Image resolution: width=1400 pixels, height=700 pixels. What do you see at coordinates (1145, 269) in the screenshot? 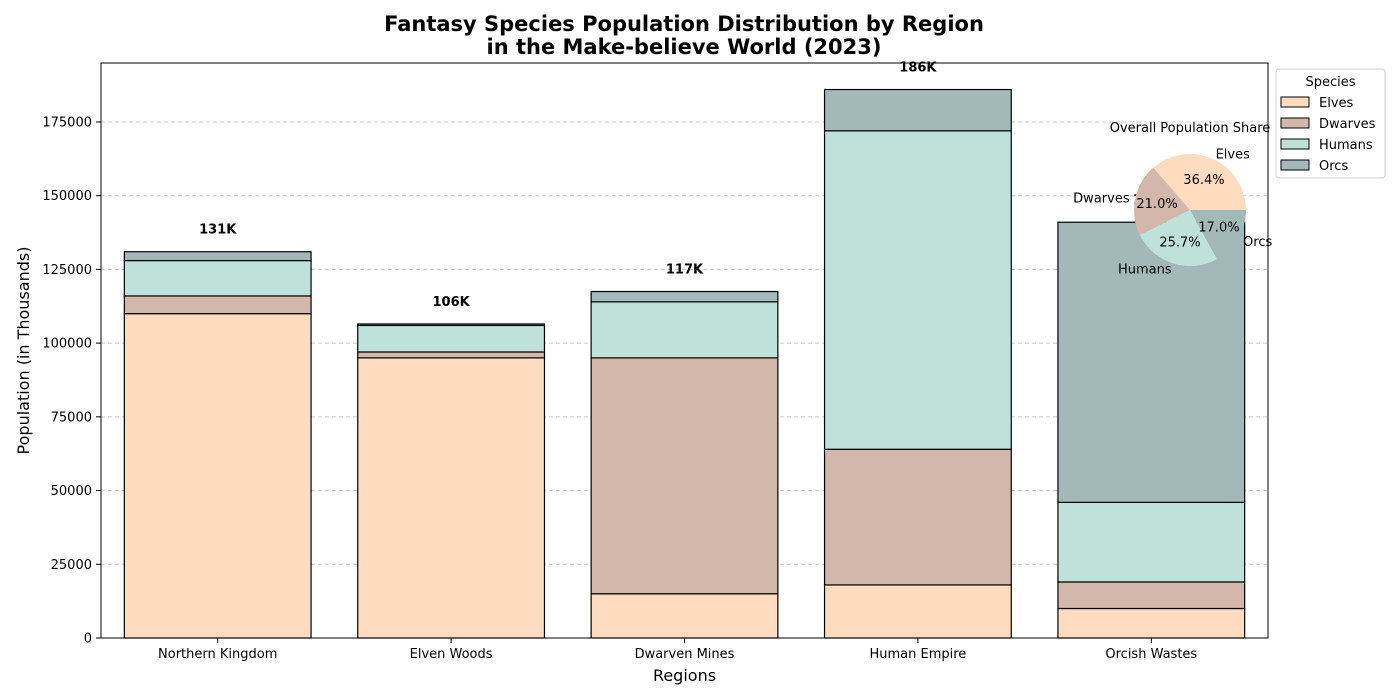
I see `pie-label-humans: Humans` at bounding box center [1145, 269].